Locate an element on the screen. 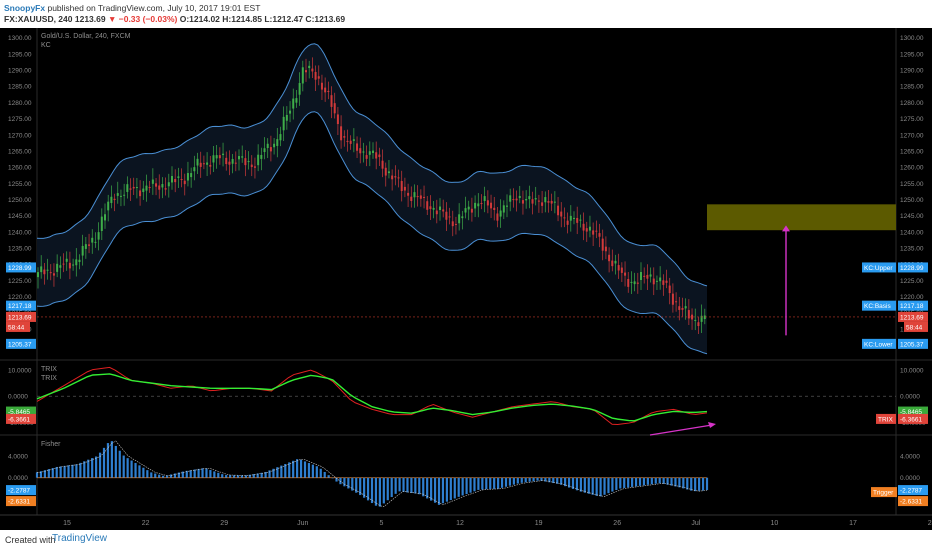  trix-tick-left: 0.0000 is located at coordinates (18, 397).